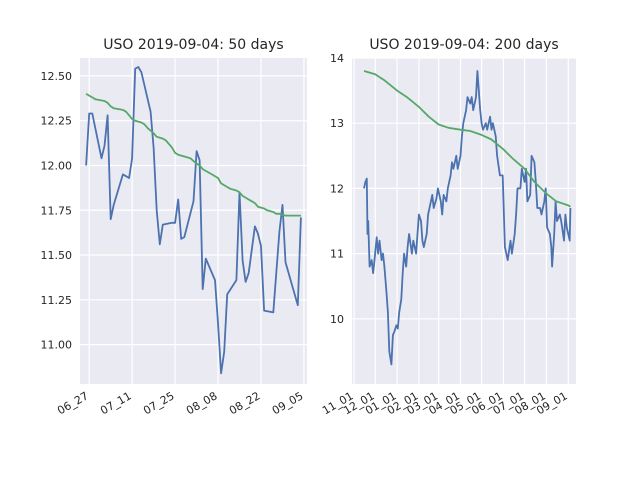 The image size is (640, 480). I want to click on x-tick-label: 07_25, so click(159, 403).